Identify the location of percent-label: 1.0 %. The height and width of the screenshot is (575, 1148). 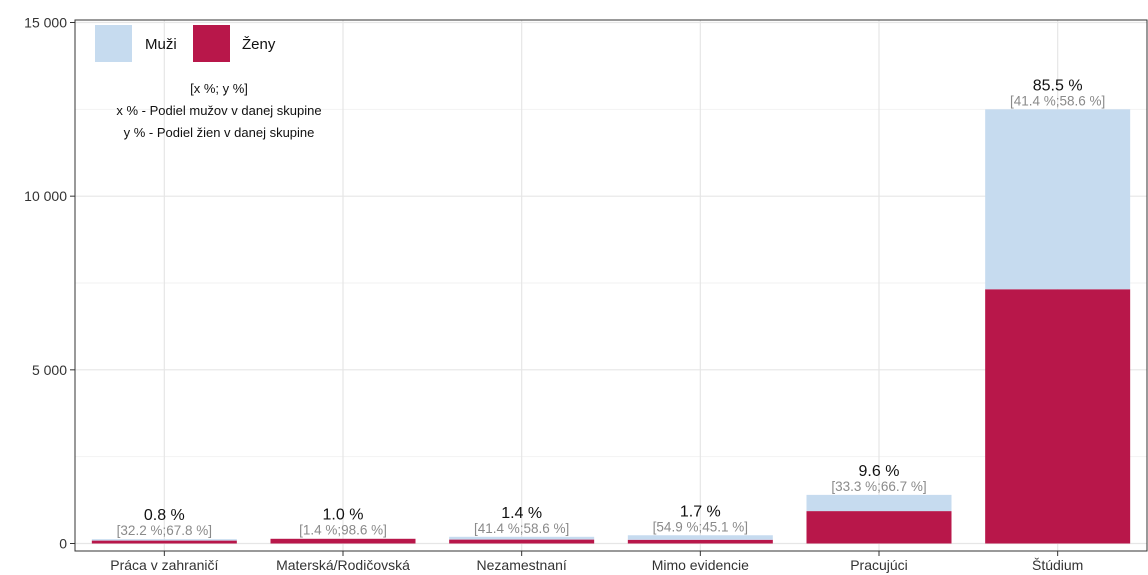
(343, 515).